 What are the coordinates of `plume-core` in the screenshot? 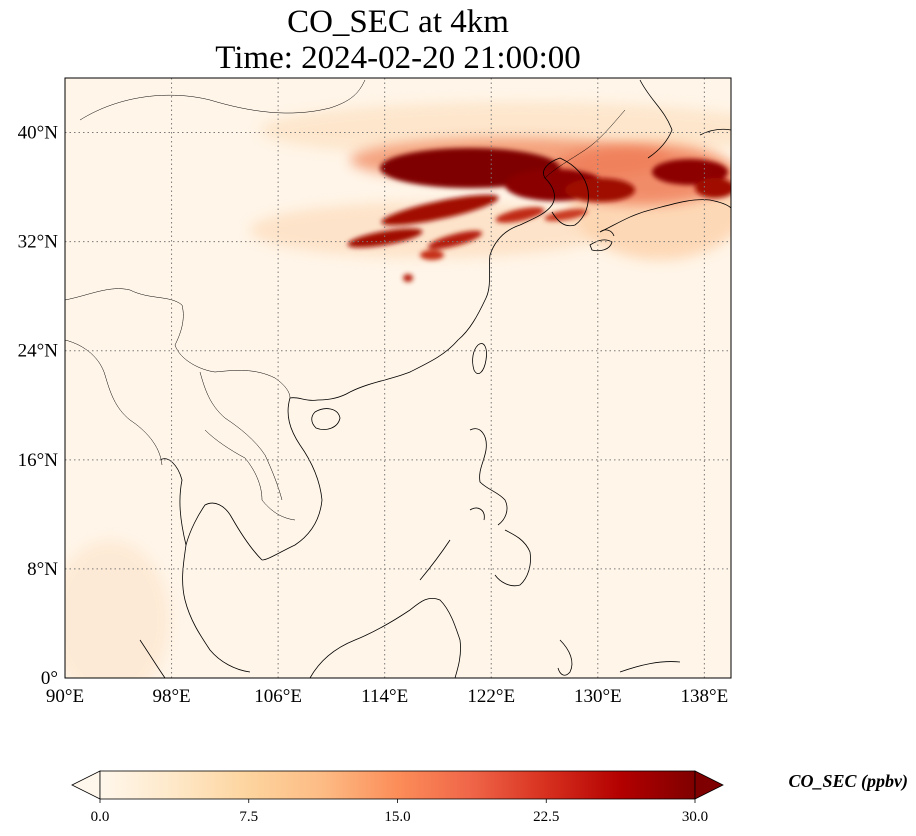 It's located at (539, 215).